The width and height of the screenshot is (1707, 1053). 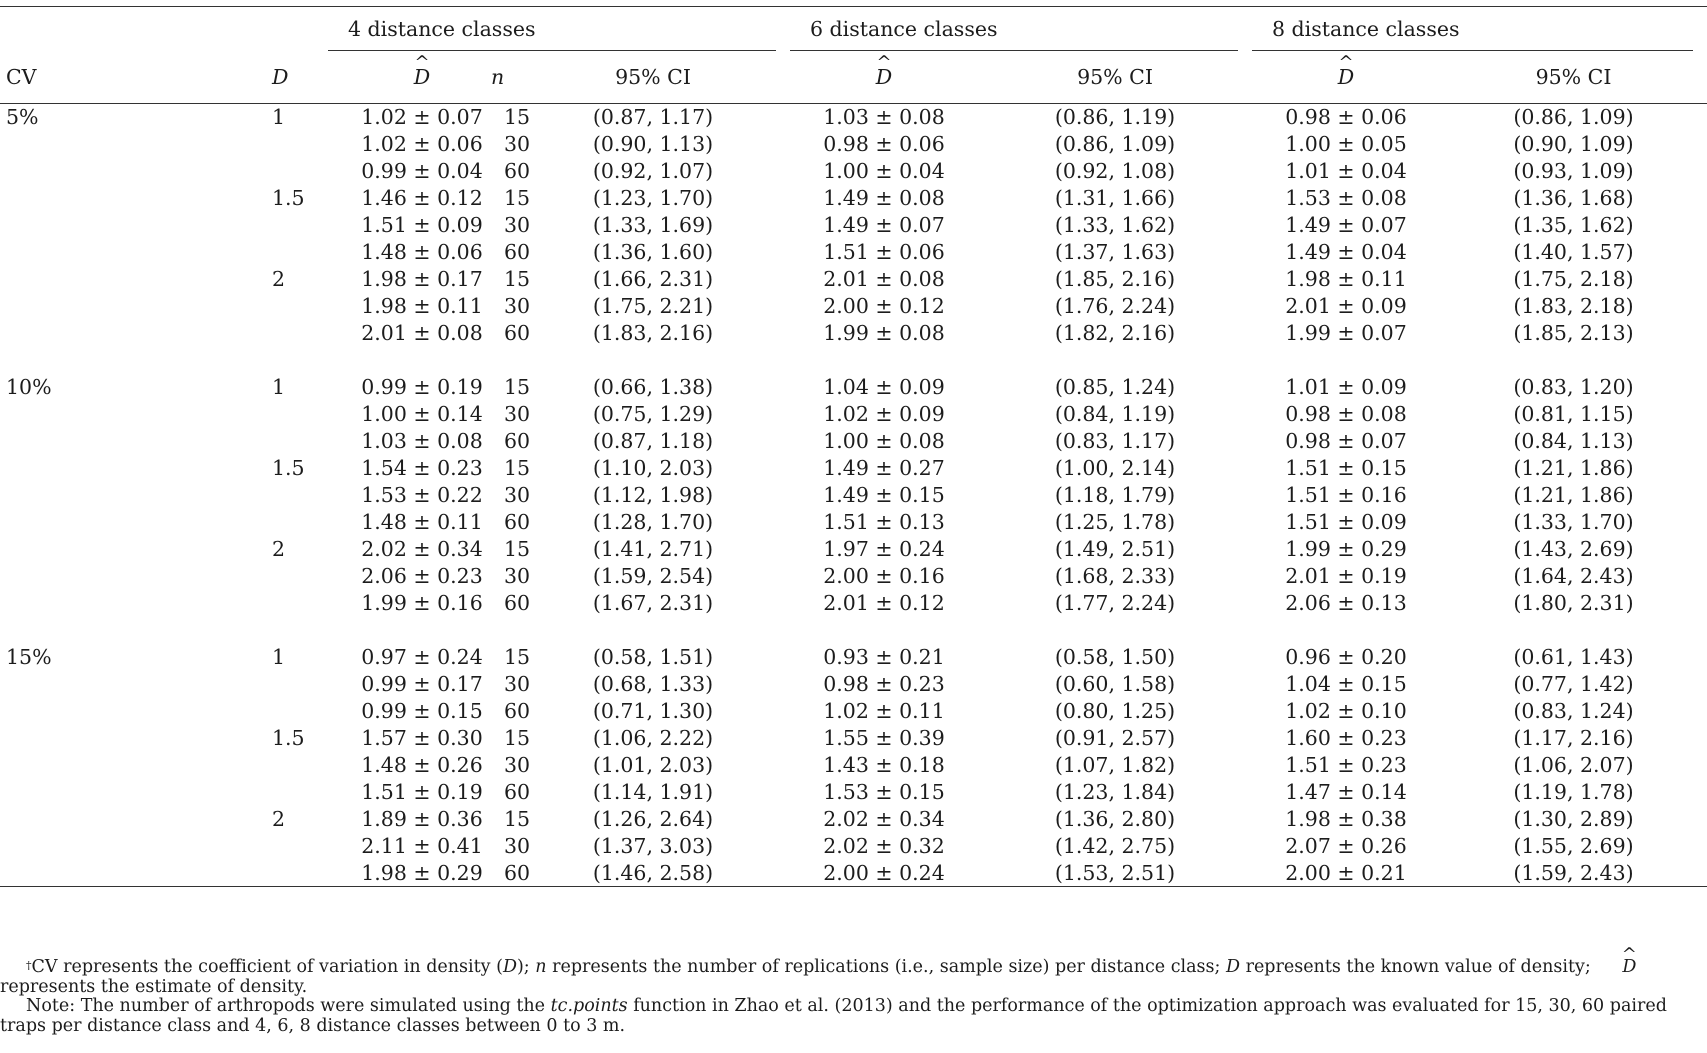 What do you see at coordinates (559, 29) in the screenshot?
I see `group-header-4-classes: 4 distance classes` at bounding box center [559, 29].